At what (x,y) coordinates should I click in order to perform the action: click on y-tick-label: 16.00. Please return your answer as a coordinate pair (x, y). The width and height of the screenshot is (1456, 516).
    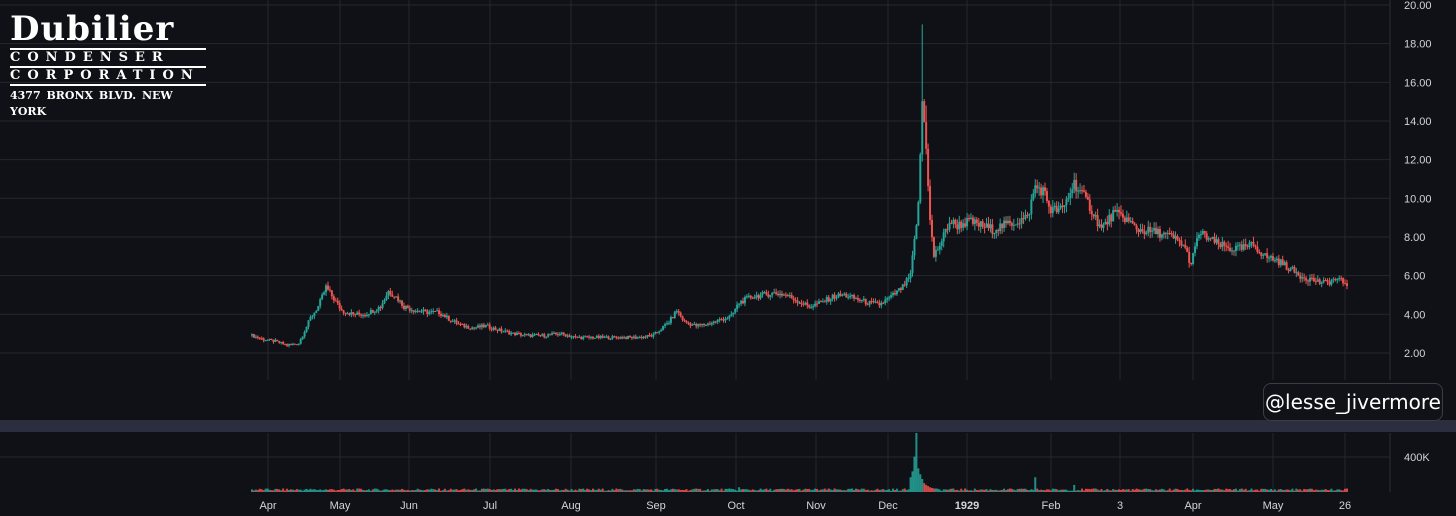
    Looking at the image, I should click on (1418, 83).